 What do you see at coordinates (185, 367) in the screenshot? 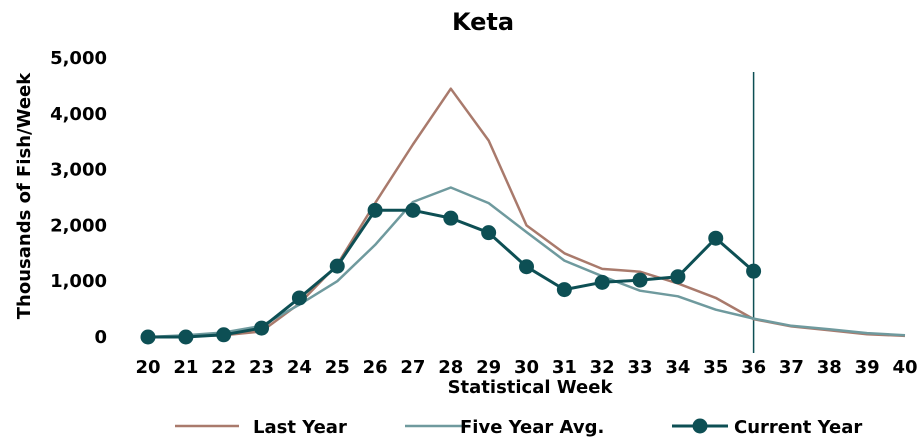
I see `x-tick-label: 21` at bounding box center [185, 367].